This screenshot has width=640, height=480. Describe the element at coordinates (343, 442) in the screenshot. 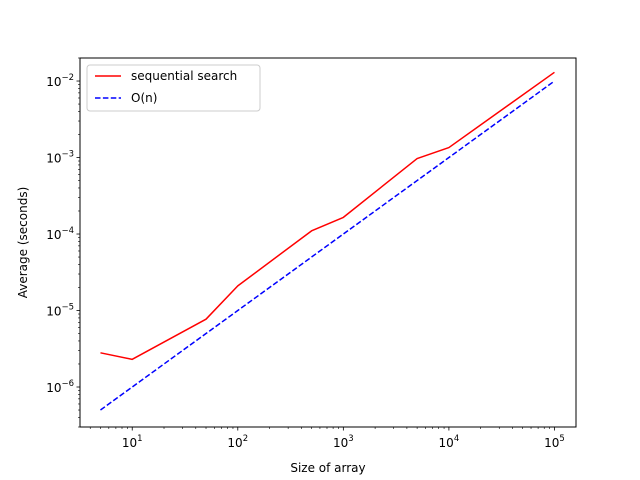

I see `x-tick-label: 10³` at that location.